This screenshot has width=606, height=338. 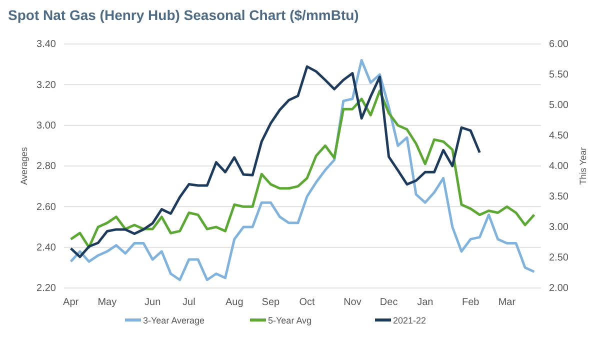 I want to click on y-tick-label: 3.00, so click(x=46, y=126).